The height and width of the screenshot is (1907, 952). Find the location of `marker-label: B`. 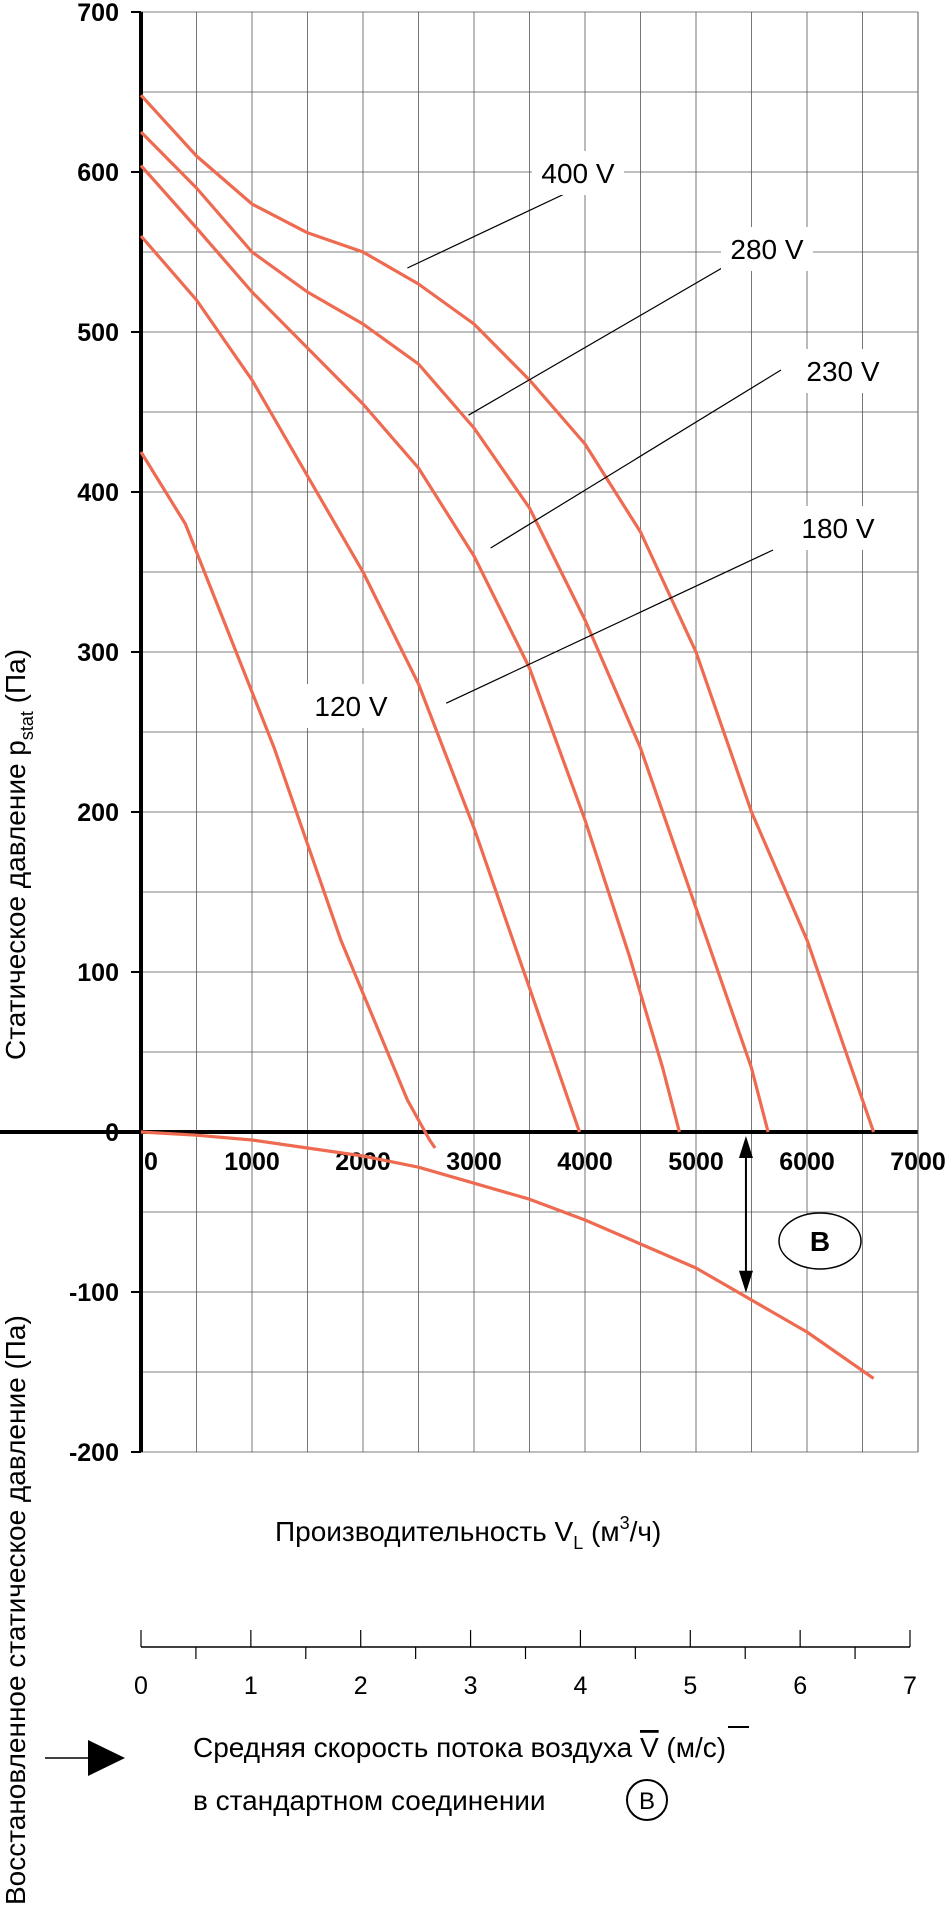

marker-label: B is located at coordinates (820, 1241).